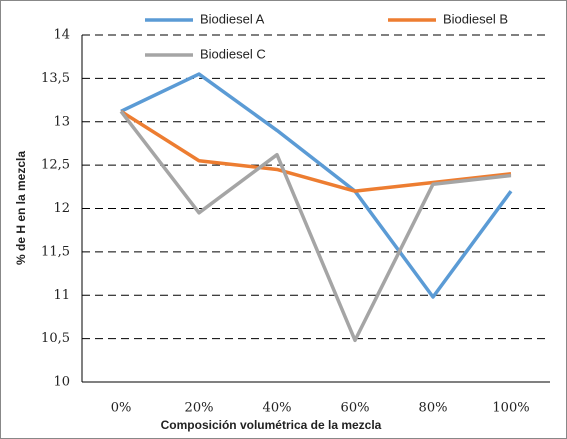 The image size is (567, 439). Describe the element at coordinates (475, 18) in the screenshot. I see `legend-label: Biodiesel B` at that location.